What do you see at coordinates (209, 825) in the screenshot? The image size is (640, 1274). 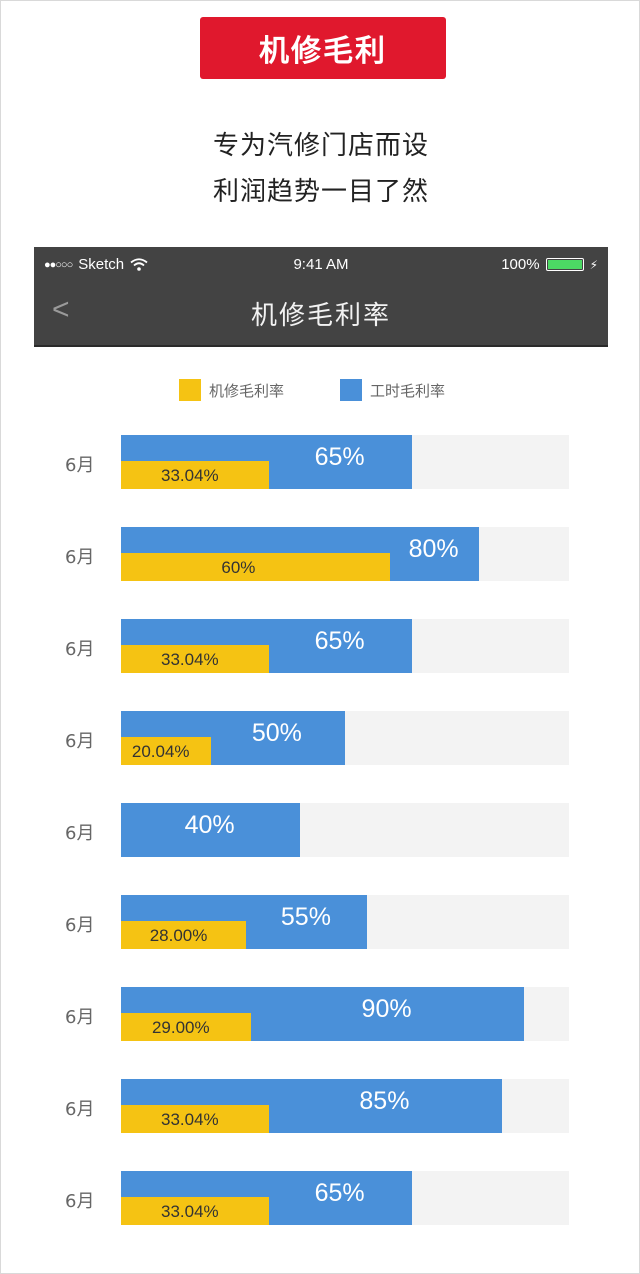 I see `labor-margin-value: 40%` at bounding box center [209, 825].